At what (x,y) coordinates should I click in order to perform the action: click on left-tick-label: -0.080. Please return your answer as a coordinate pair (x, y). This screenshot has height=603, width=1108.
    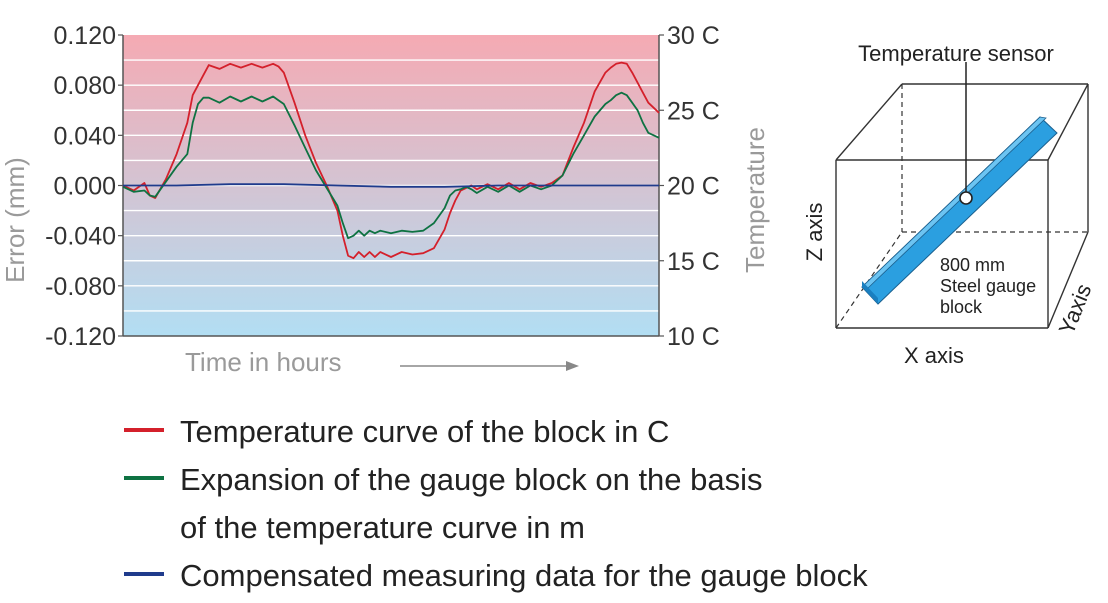
    Looking at the image, I should click on (80, 287).